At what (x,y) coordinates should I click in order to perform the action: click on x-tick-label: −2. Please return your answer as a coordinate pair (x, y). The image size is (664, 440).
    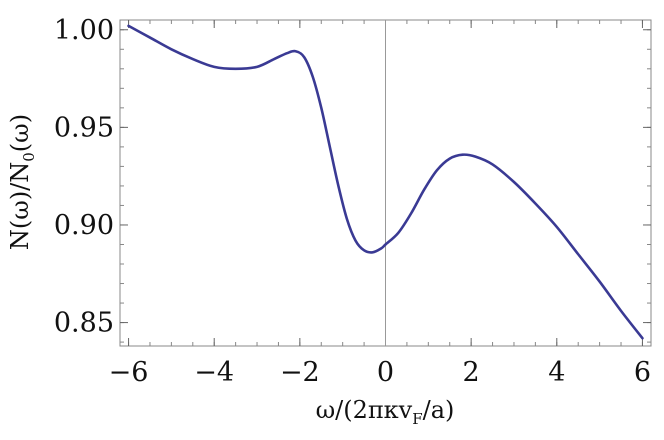
    Looking at the image, I should click on (300, 372).